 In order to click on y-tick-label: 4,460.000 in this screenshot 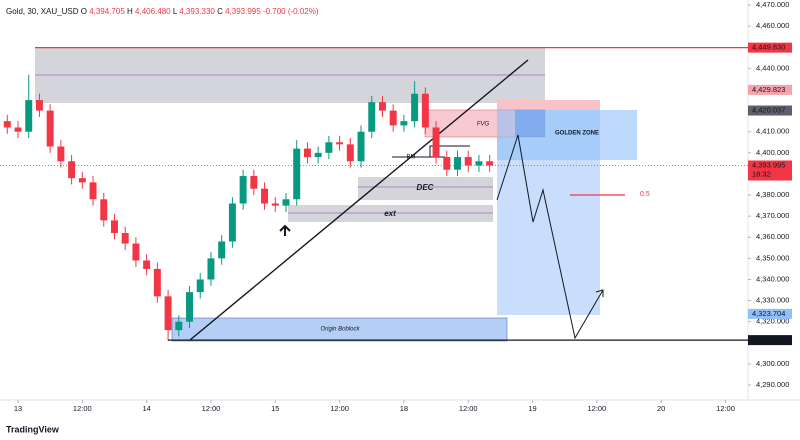, I will do `click(772, 25)`.